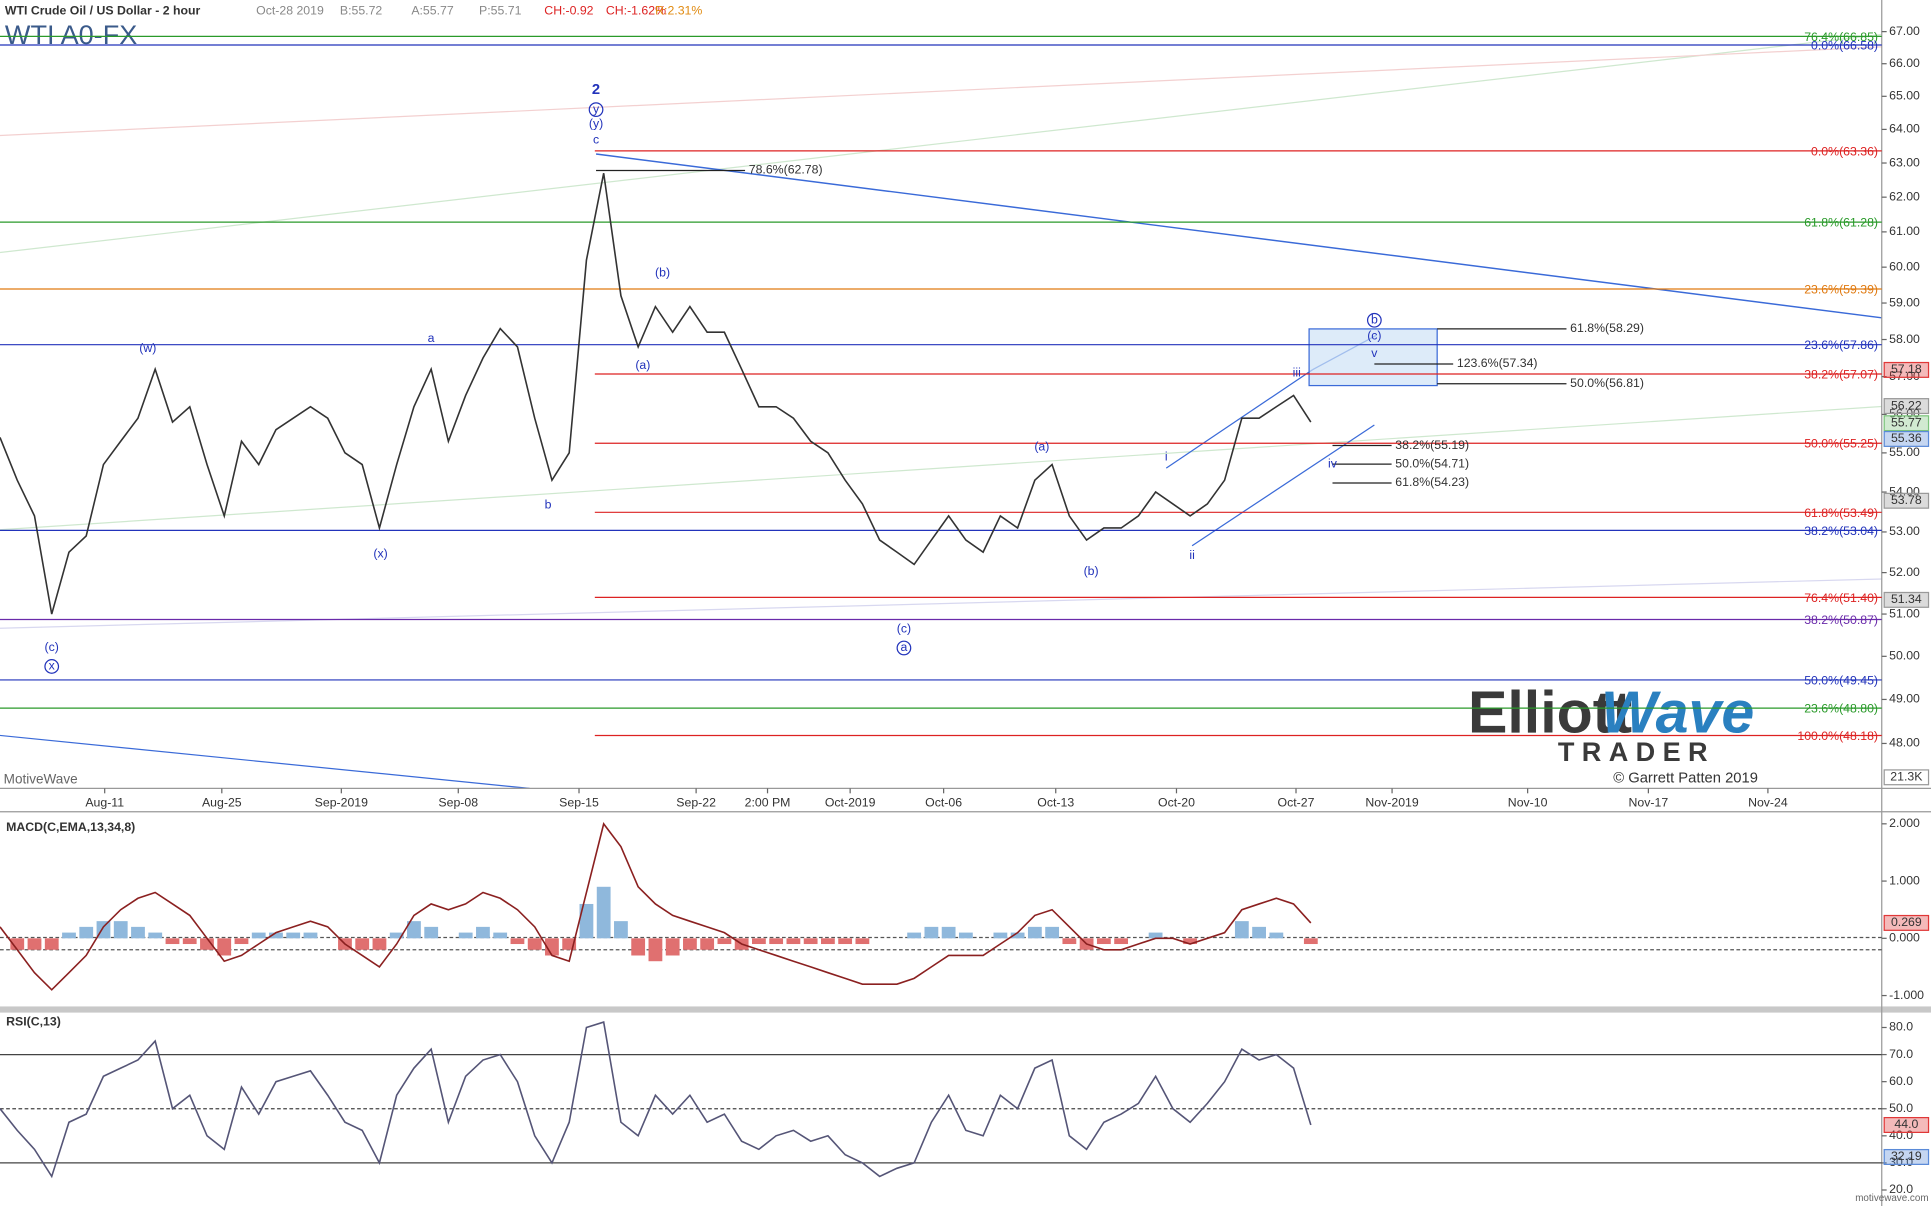 The height and width of the screenshot is (1206, 1931). Describe the element at coordinates (1297, 373) in the screenshot. I see `wave-label: iii` at that location.